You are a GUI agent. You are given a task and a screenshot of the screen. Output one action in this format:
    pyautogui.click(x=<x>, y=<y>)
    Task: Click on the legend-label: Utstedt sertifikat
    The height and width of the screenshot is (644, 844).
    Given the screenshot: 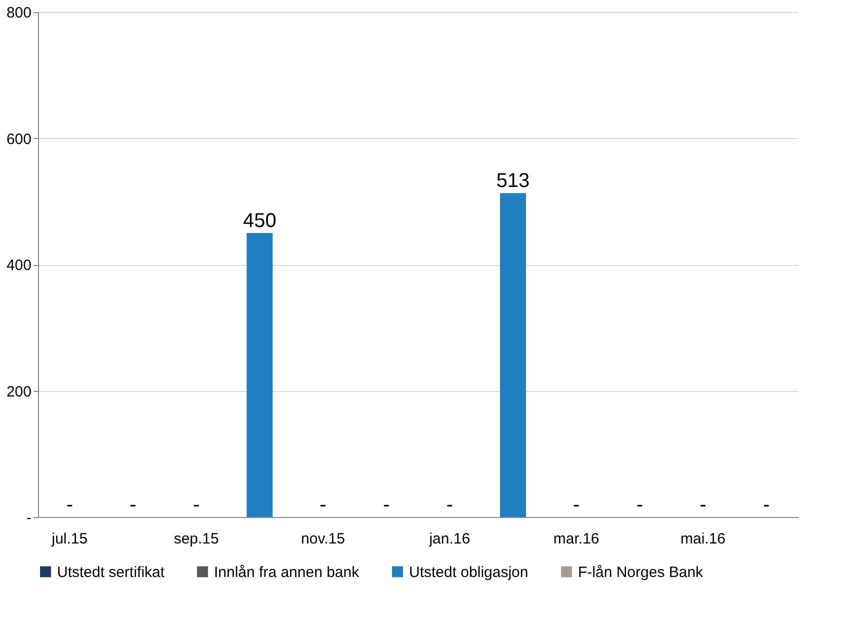 What is the action you would take?
    pyautogui.click(x=111, y=572)
    